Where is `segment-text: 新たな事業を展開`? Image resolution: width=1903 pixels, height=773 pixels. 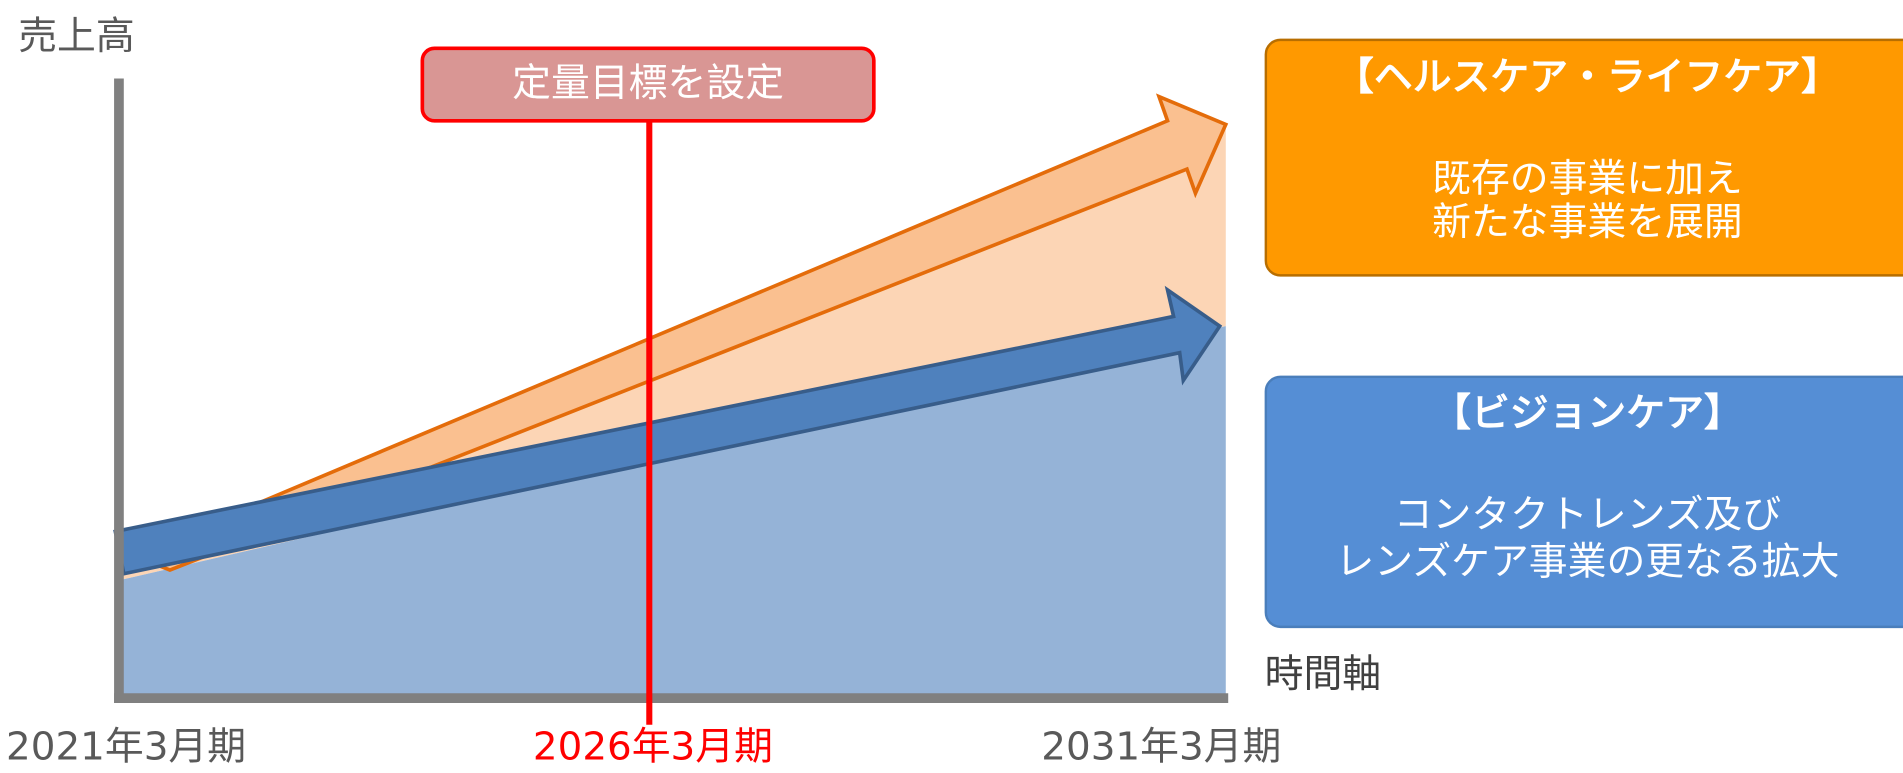
segment-text: 新たな事業を展開 is located at coordinates (1587, 222).